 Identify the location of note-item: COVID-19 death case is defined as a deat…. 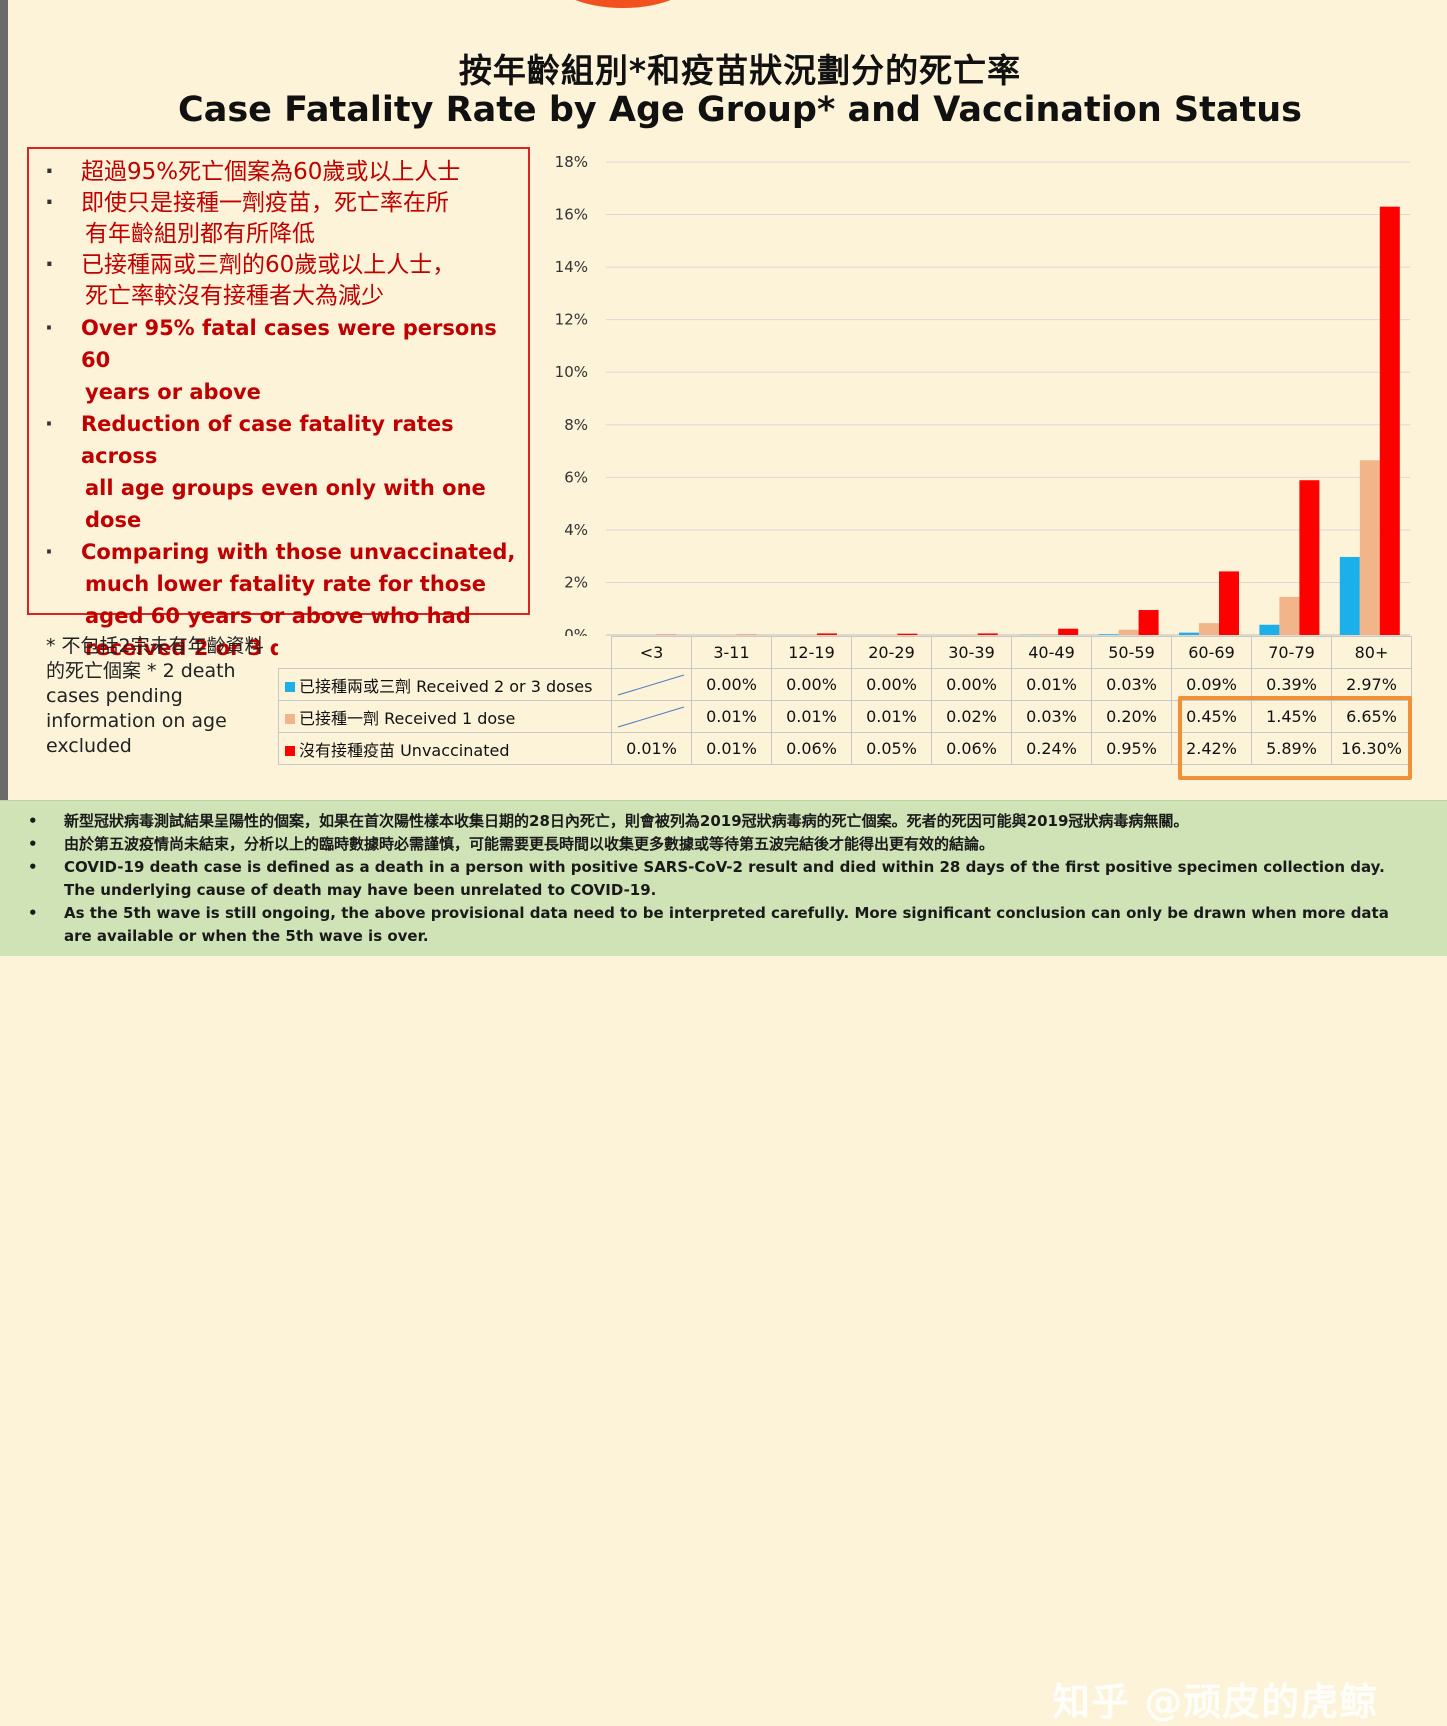
(723, 879).